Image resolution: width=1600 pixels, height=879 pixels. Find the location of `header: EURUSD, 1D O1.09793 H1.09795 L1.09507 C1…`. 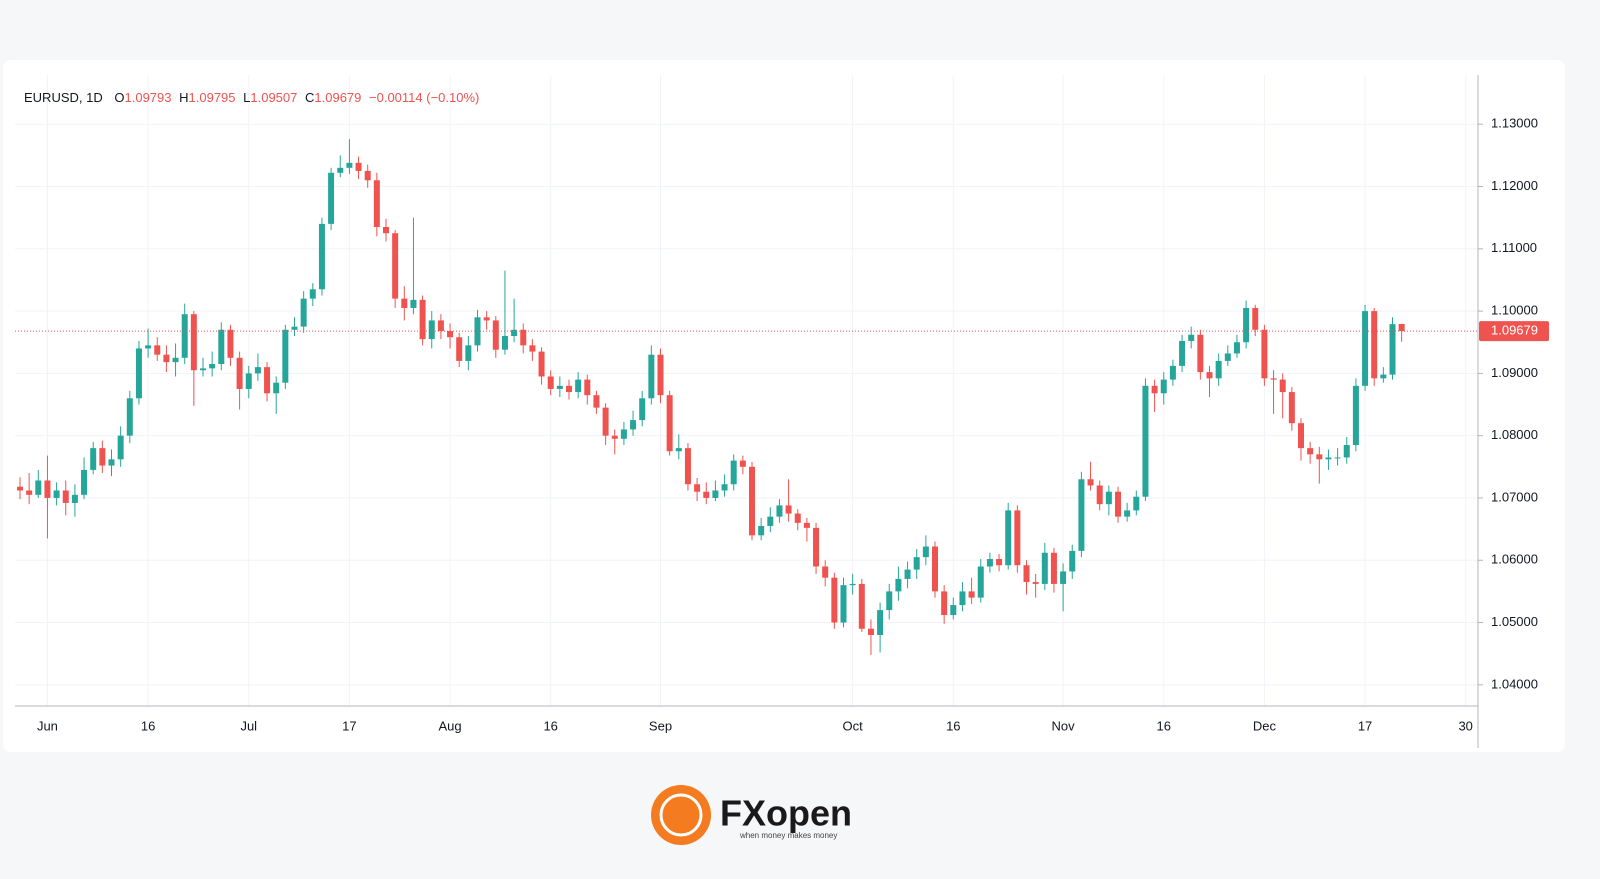

header: EURUSD, 1D O1.09793 H1.09795 L1.09507 C1… is located at coordinates (251, 97).